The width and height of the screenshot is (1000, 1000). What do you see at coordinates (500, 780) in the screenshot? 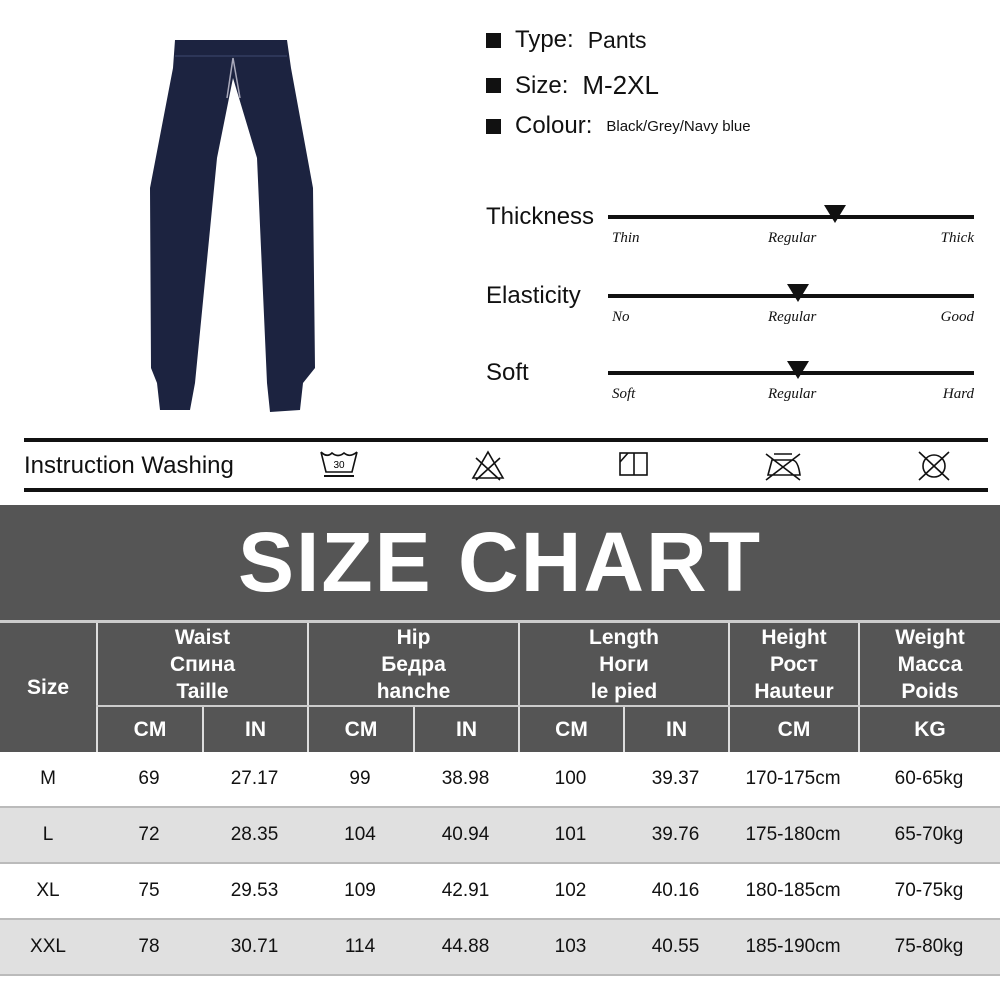
I see `table-row: M 69 27.17 99 38.98 100 39.37 170-175cm 60-65kg` at bounding box center [500, 780].